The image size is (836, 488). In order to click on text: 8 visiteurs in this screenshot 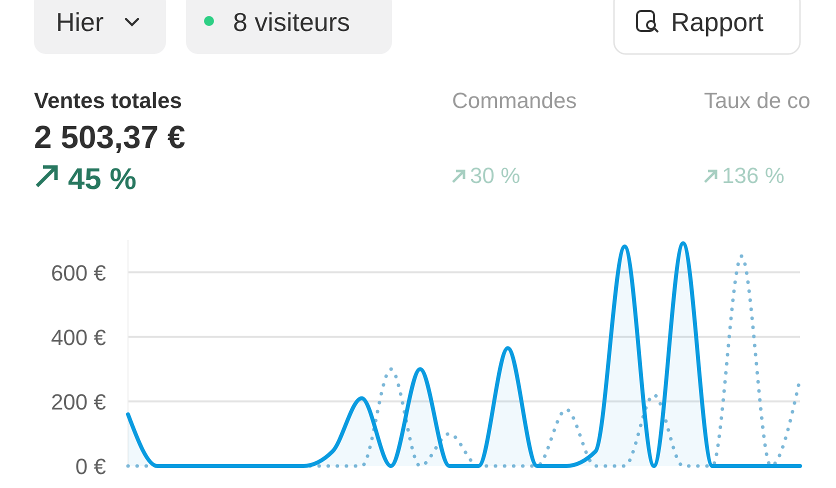, I will do `click(291, 22)`.